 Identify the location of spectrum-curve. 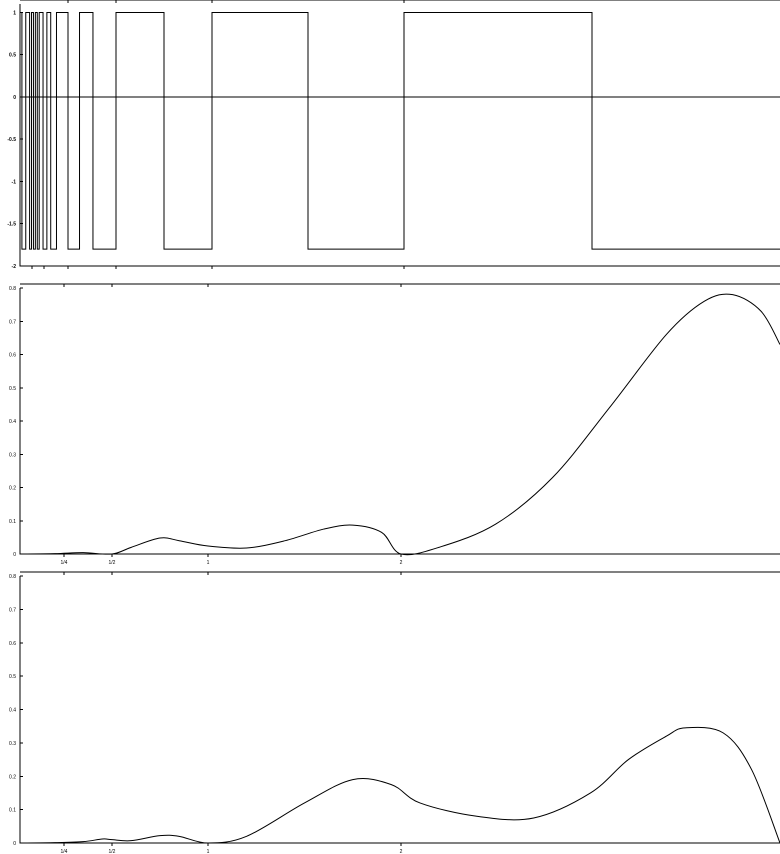
(399, 785).